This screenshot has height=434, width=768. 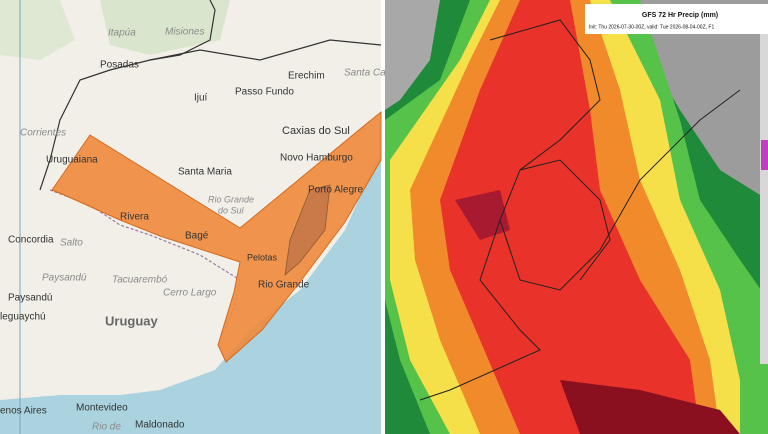 What do you see at coordinates (23, 317) in the screenshot?
I see `map-label: leguaychú` at bounding box center [23, 317].